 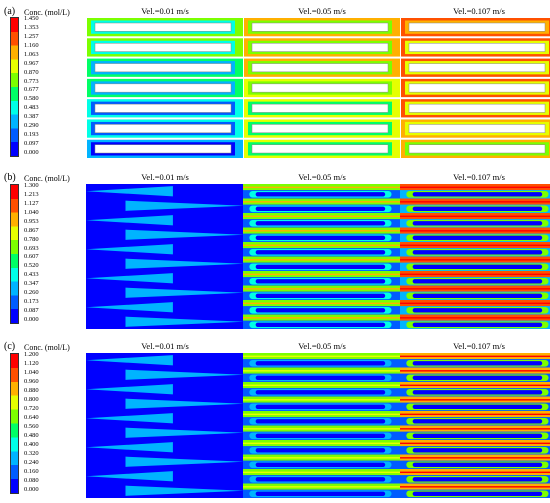 I want to click on colorbar-tick-label: 0.677, so click(x=31, y=90).